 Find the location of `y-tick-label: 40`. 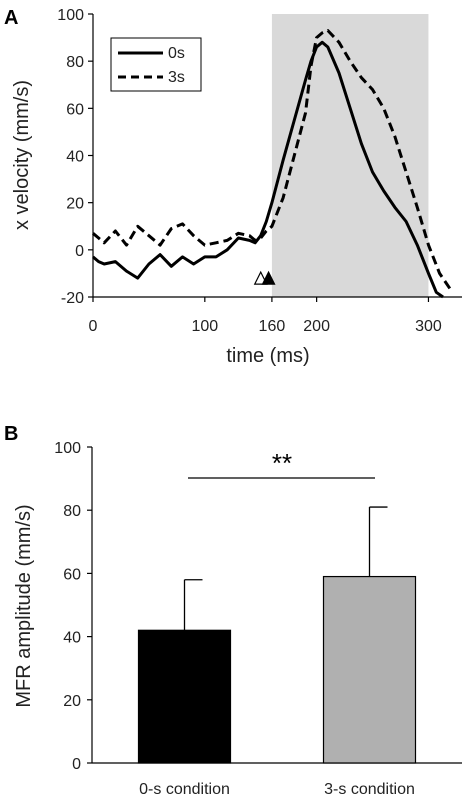

y-tick-label: 40 is located at coordinates (75, 157).